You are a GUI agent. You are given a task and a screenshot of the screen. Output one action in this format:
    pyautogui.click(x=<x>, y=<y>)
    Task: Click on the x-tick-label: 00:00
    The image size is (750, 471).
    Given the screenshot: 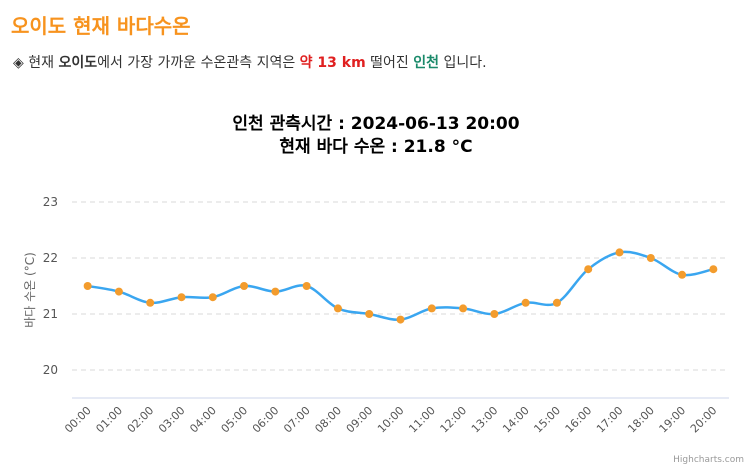 What is the action you would take?
    pyautogui.click(x=78, y=420)
    